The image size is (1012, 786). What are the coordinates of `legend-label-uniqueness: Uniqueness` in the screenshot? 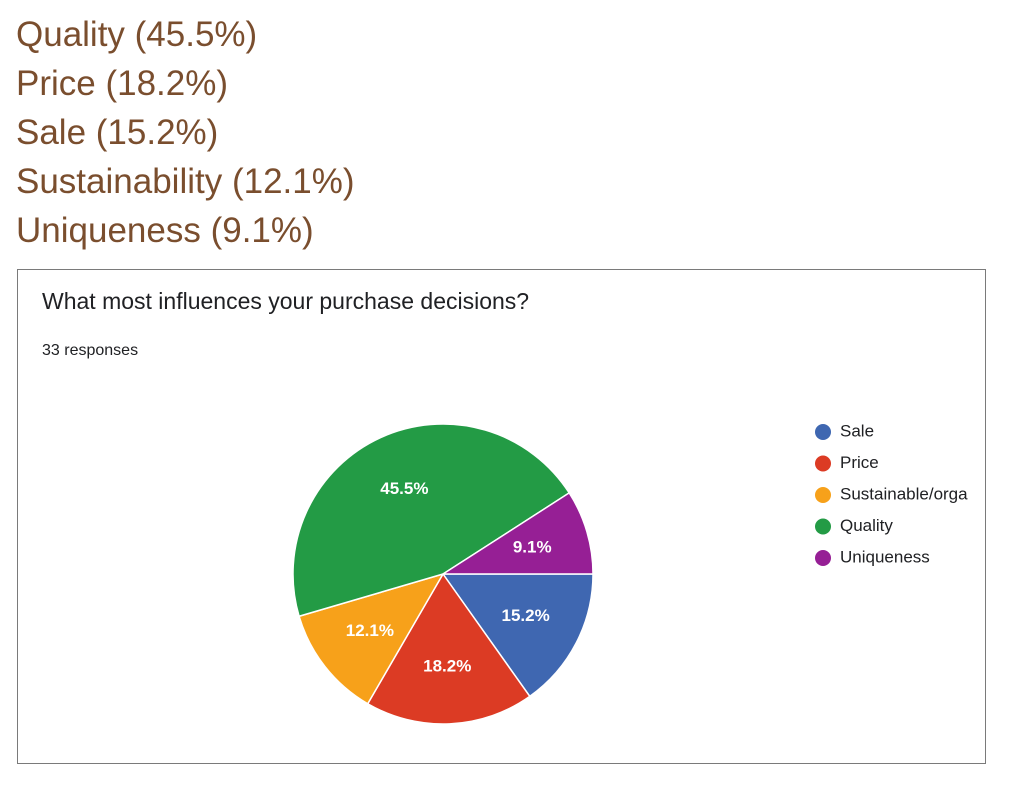 It's located at (885, 556).